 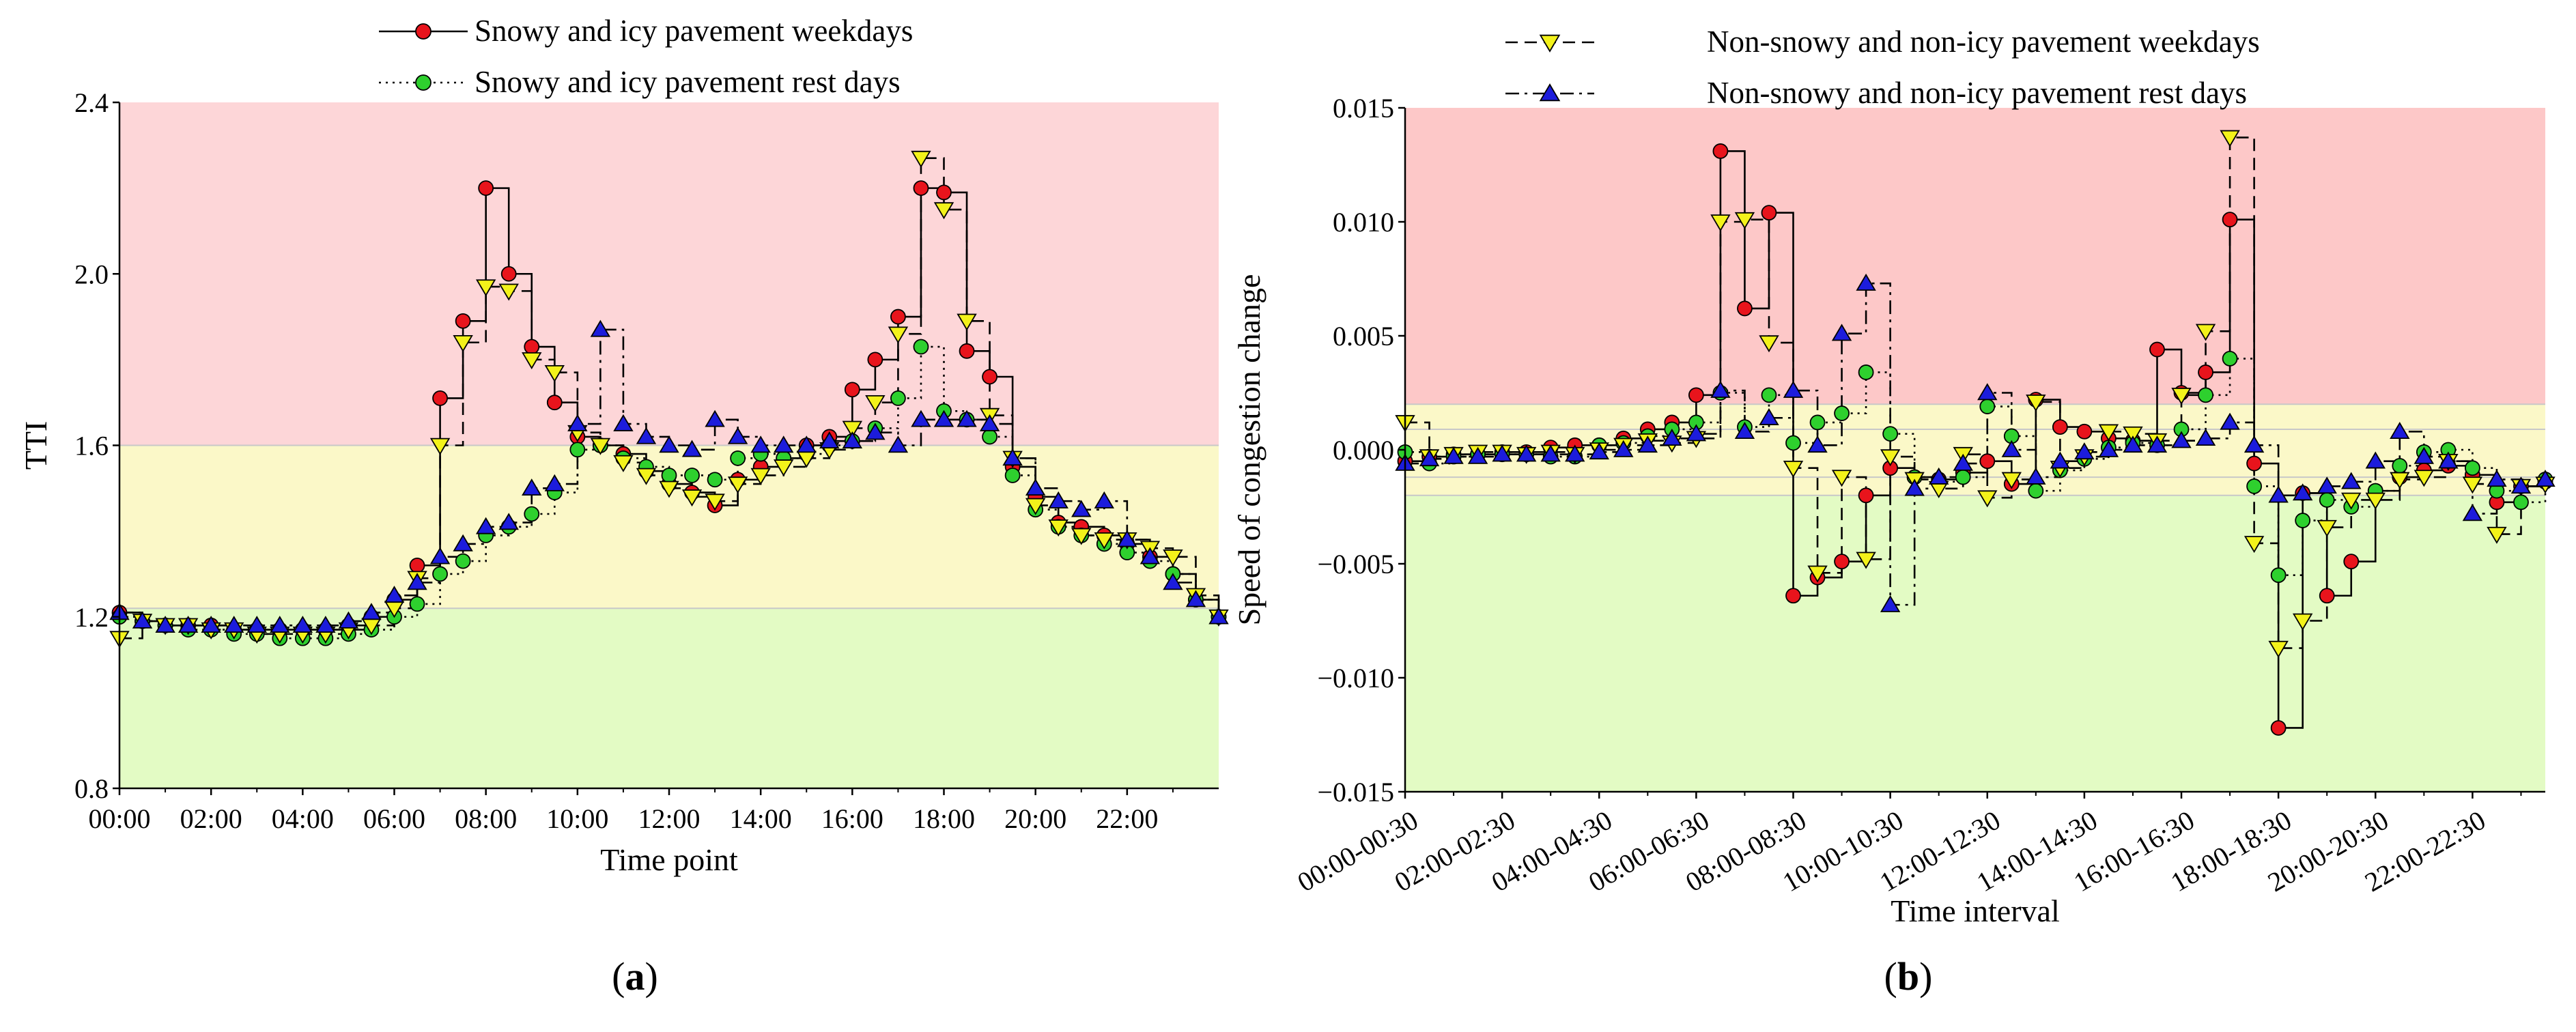 I want to click on x-tick-label: 14:00, so click(x=761, y=818).